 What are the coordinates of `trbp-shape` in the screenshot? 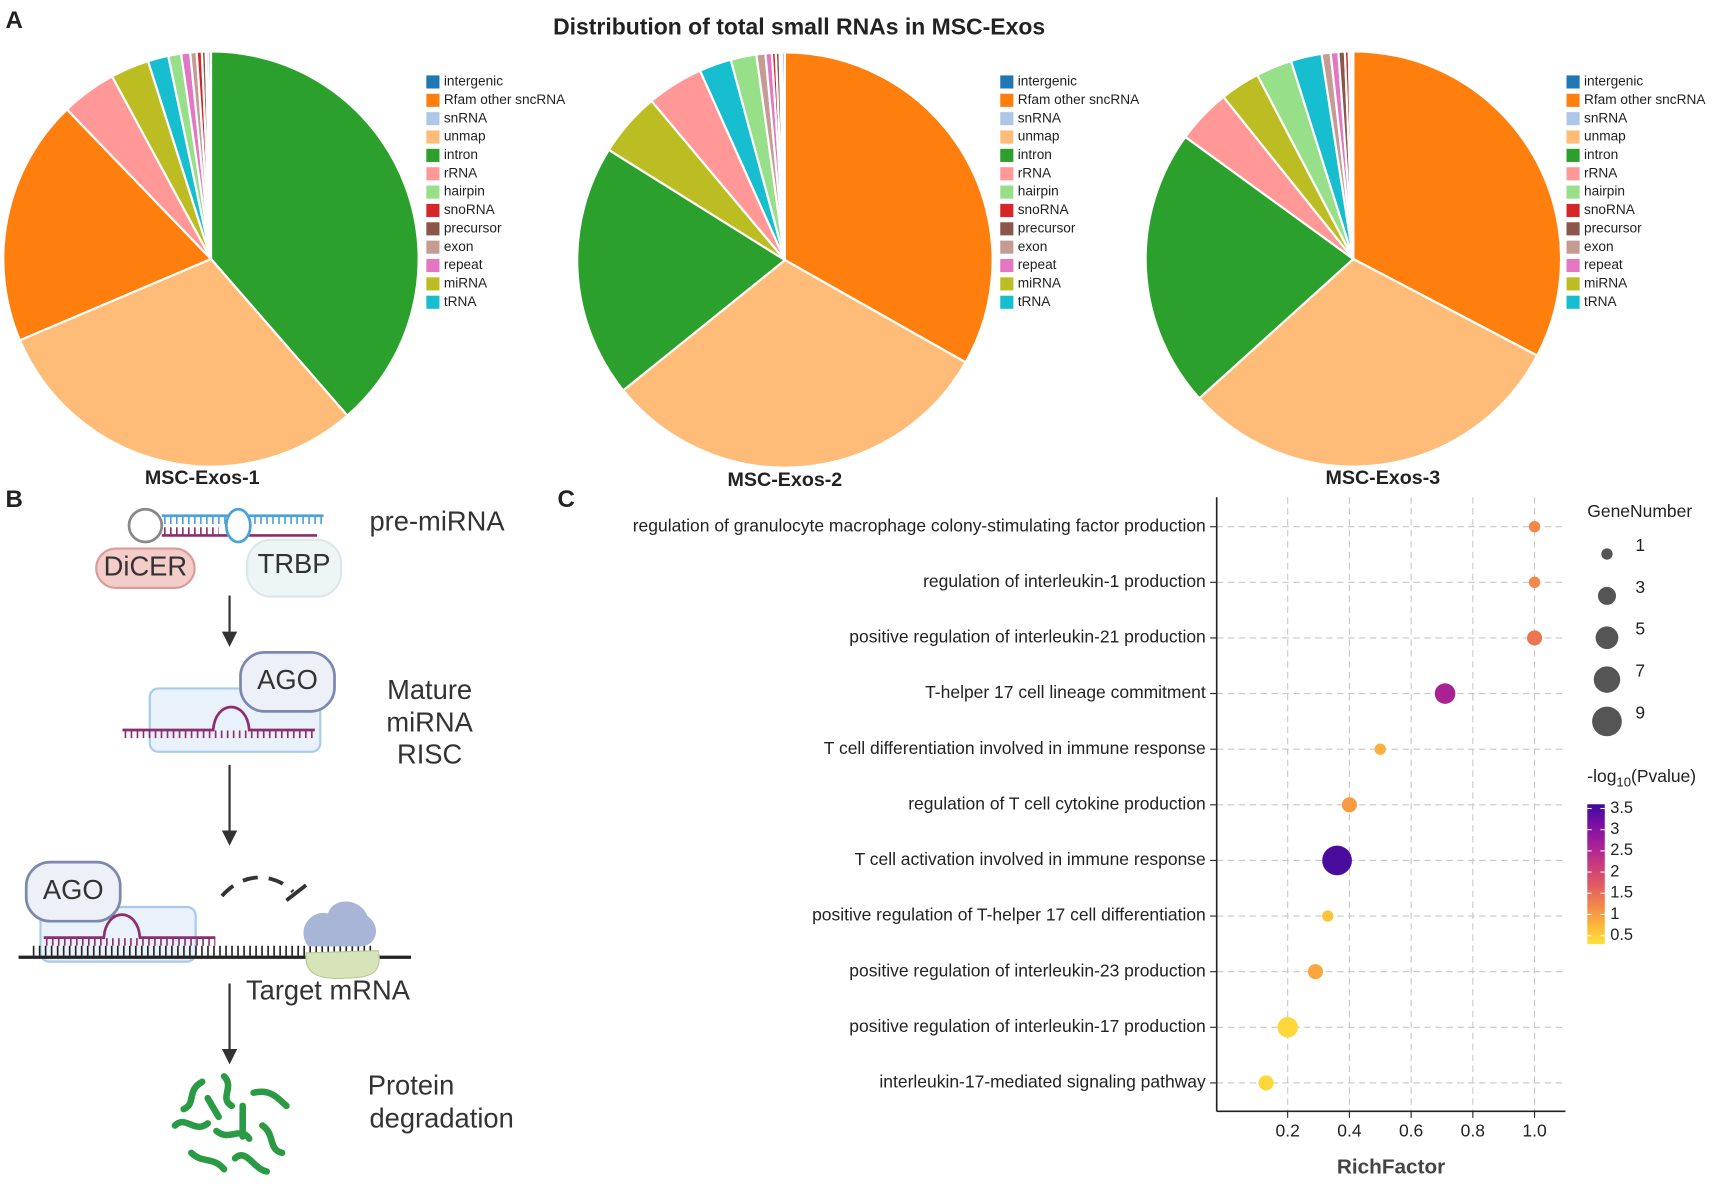 It's located at (294, 568).